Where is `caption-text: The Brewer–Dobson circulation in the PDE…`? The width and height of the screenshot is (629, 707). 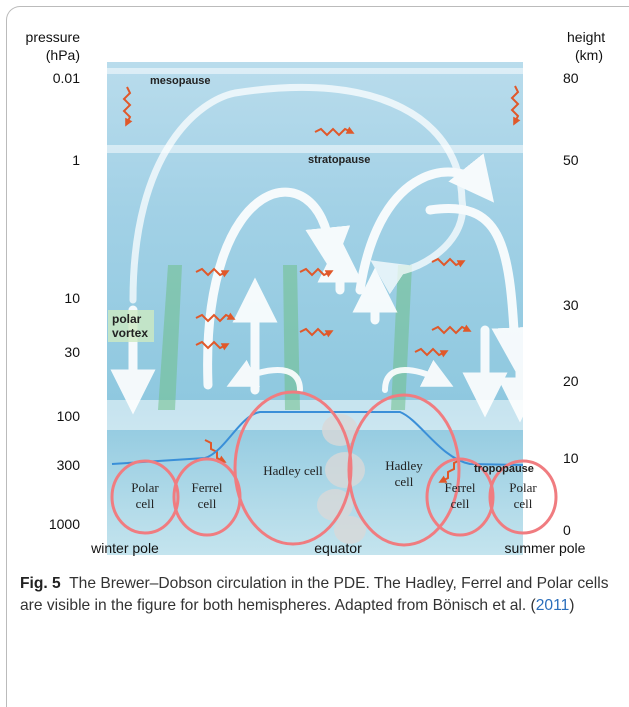
caption-text: The Brewer–Dobson circulation in the PDE… is located at coordinates (314, 594).